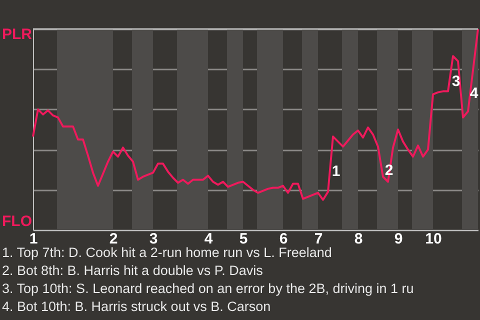  Describe the element at coordinates (167, 252) in the screenshot. I see `text: 1. Top 7th: D. Cook hit a 2-run home run vs L. Freeland` at that location.